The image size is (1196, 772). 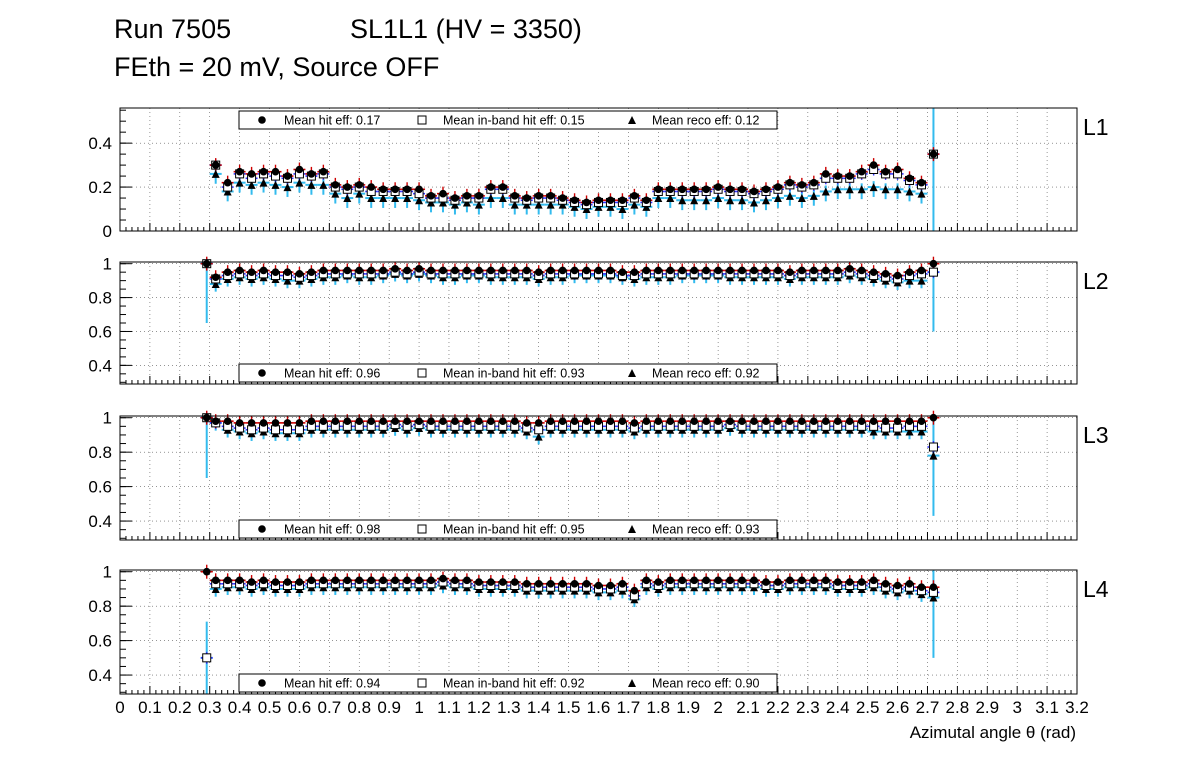 I want to click on threshold-title: FEth = 20 mV, Source OFF, so click(x=277, y=67).